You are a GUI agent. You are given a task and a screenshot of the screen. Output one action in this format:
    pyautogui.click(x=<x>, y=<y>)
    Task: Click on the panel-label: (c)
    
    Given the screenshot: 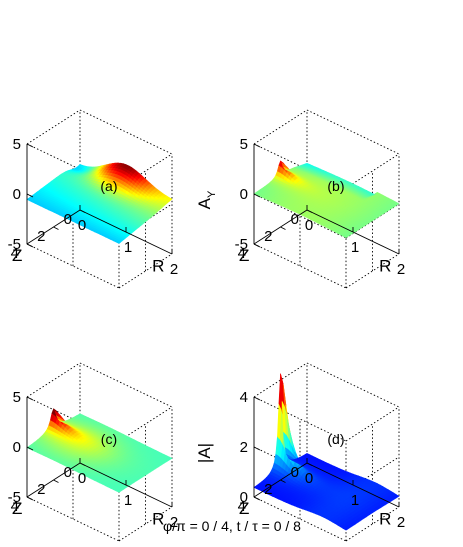 What is the action you would take?
    pyautogui.click(x=109, y=439)
    